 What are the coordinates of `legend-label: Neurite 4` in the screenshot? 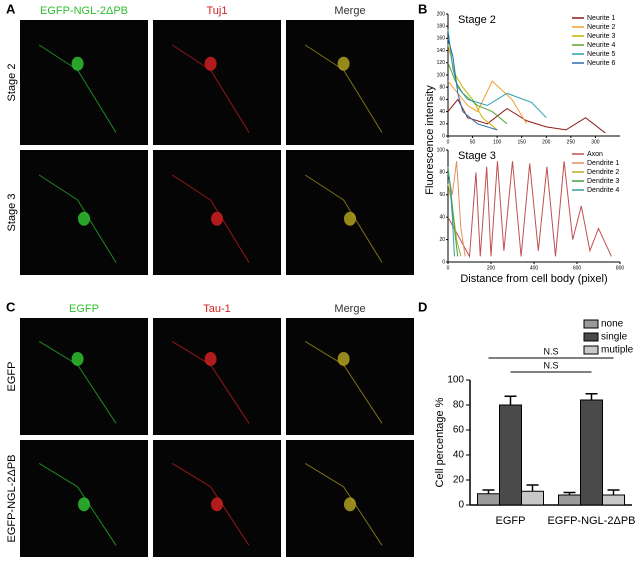 It's located at (601, 45).